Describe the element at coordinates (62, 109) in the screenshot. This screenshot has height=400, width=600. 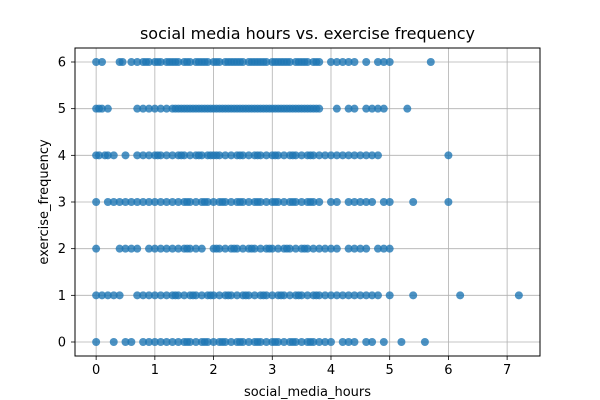
I see `y-tick-label: 5` at that location.